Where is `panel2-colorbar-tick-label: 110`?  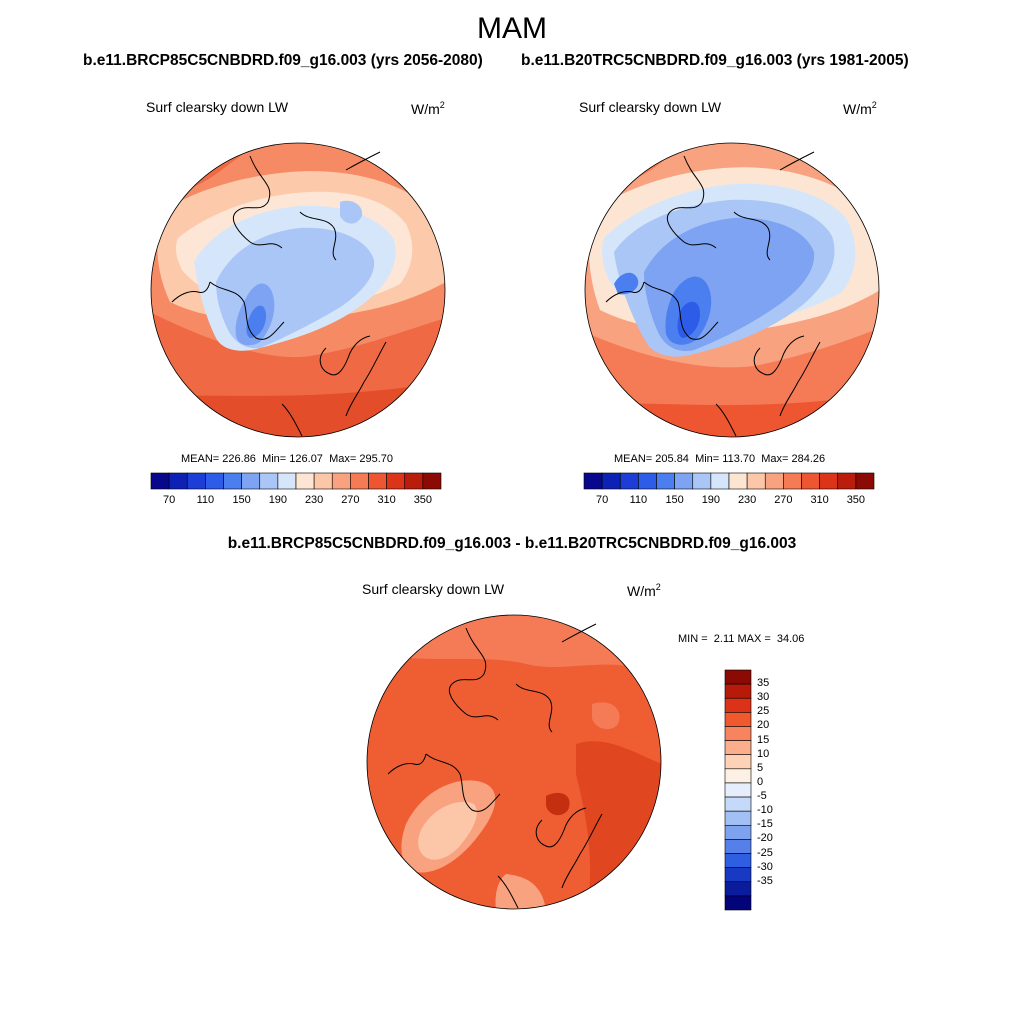 panel2-colorbar-tick-label: 110 is located at coordinates (638, 500).